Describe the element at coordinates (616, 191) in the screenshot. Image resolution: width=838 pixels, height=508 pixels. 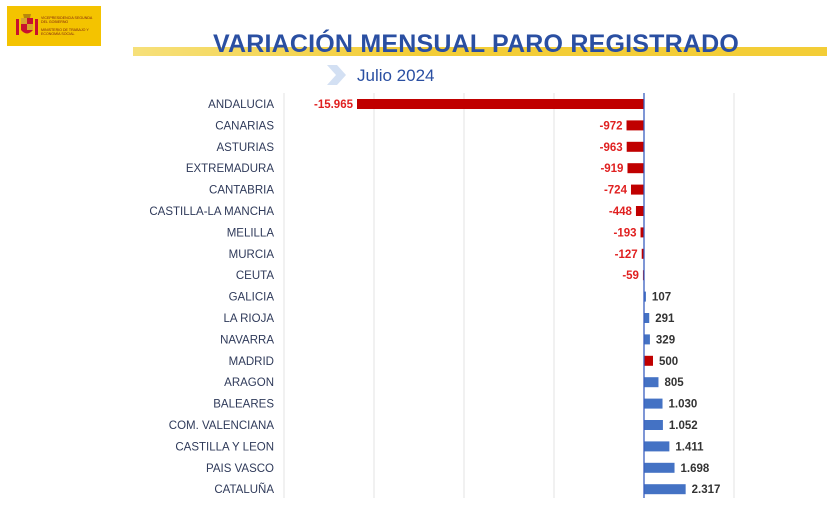
I see `data-label-4: -724` at that location.